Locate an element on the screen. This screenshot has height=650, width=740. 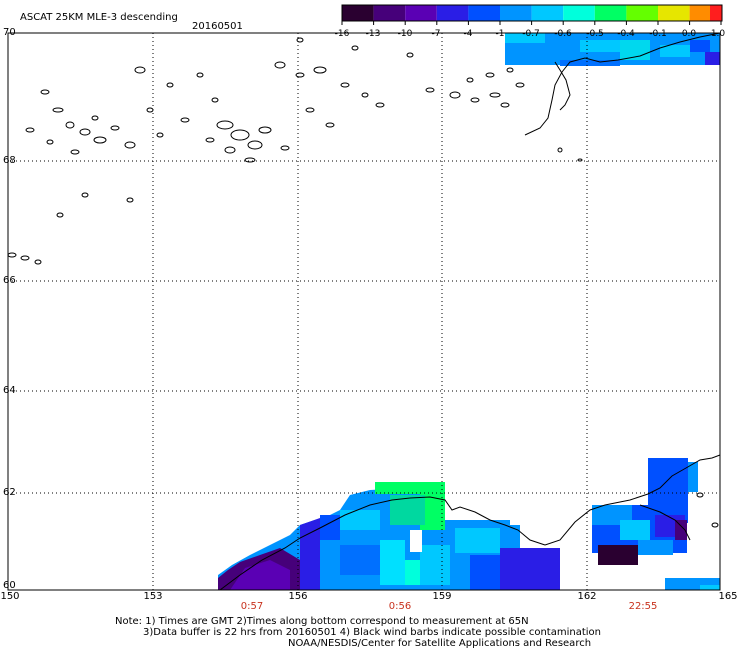
colorbar-label: 1.0 is located at coordinates (718, 34).